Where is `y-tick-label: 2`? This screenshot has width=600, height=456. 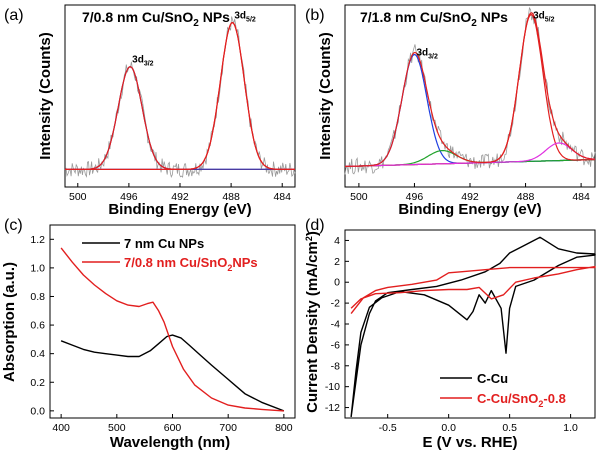 y-tick-label: 2 is located at coordinates (337, 262).